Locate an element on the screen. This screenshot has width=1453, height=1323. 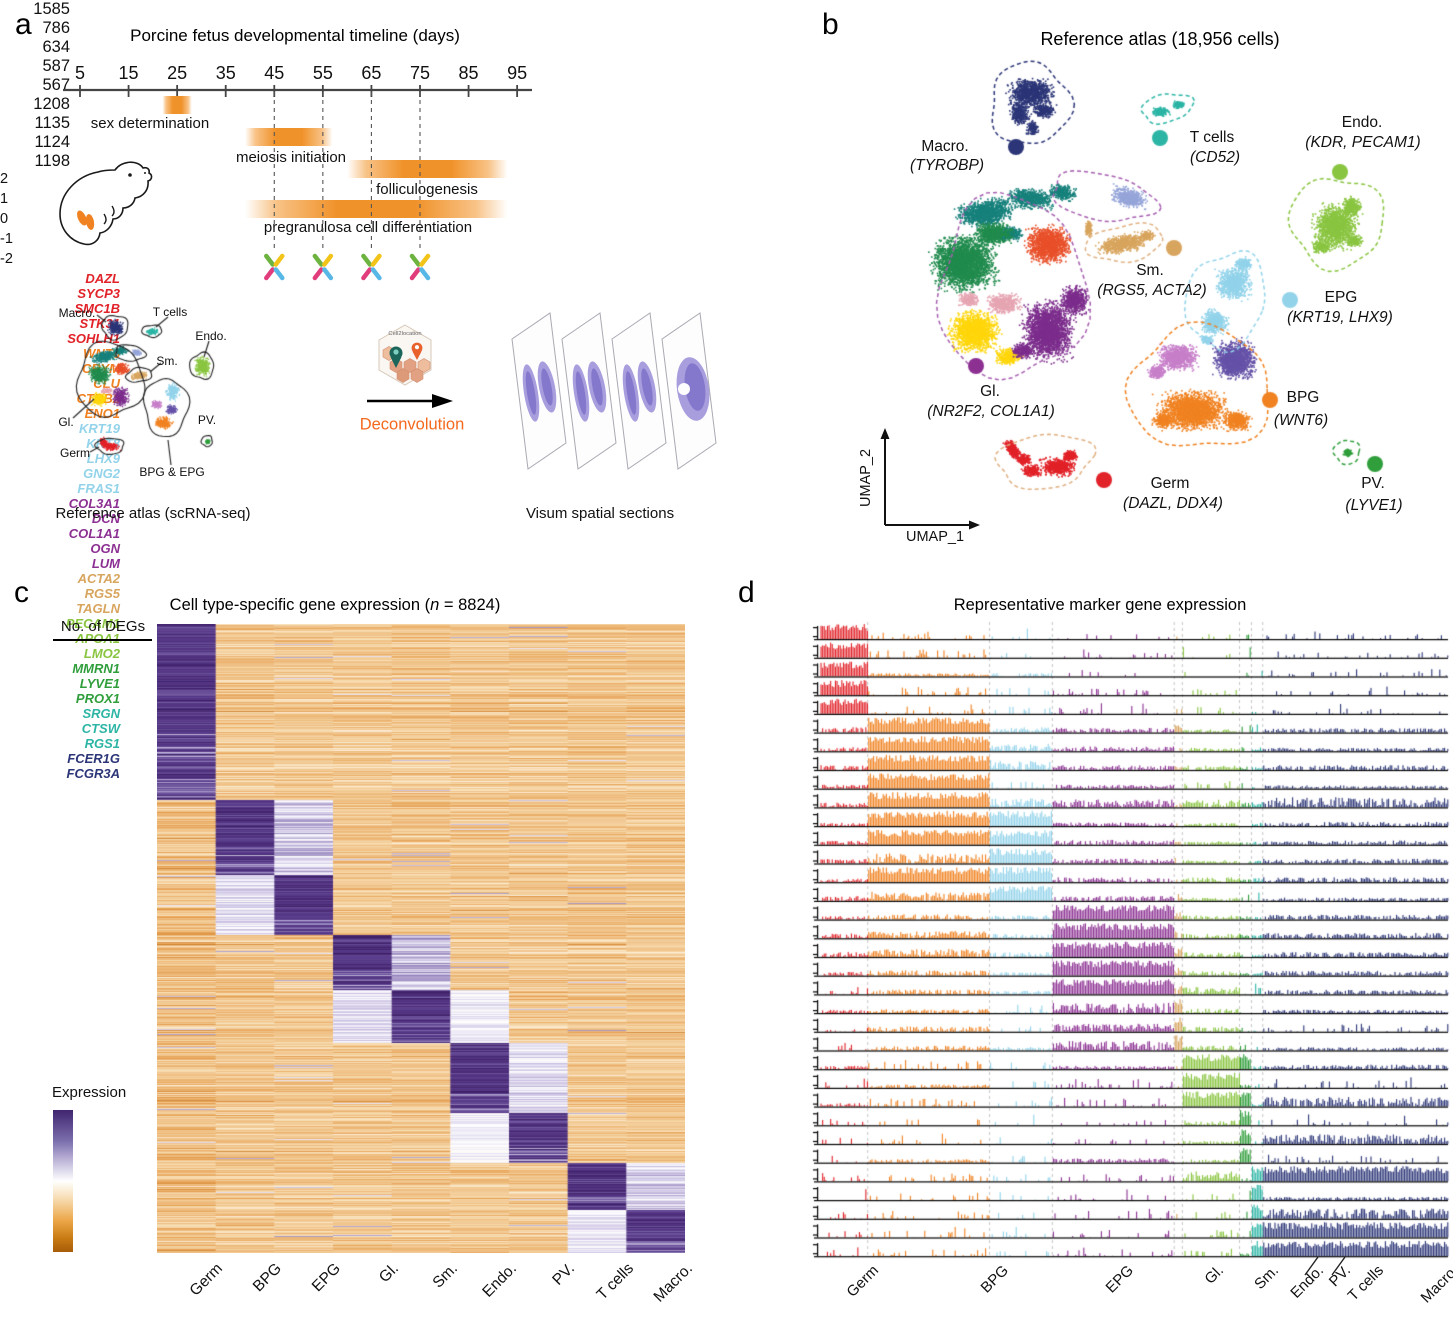
expression-colorbar is located at coordinates (63, 1181).